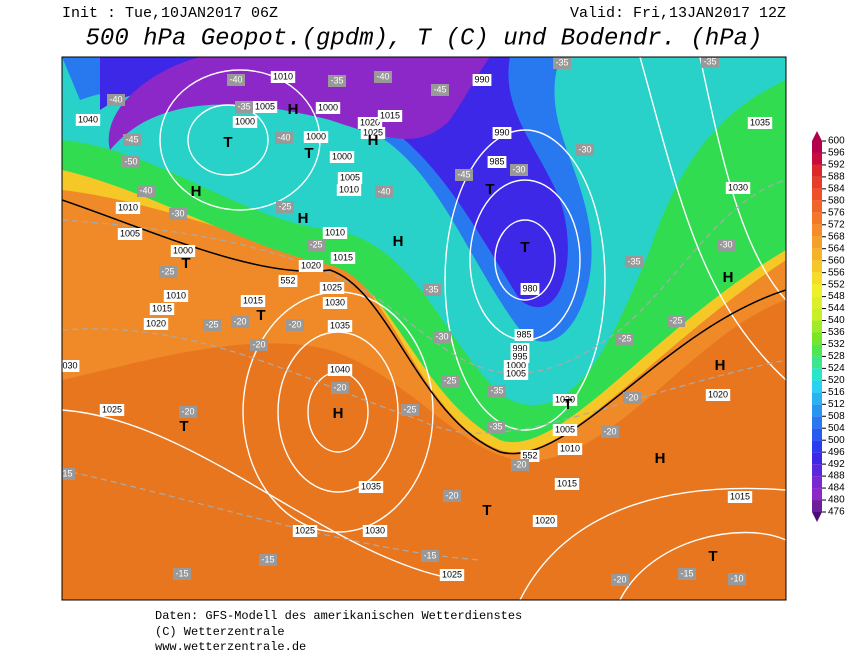 The width and height of the screenshot is (850, 662). What do you see at coordinates (836, 308) in the screenshot?
I see `colorbar-label: 544` at bounding box center [836, 308].